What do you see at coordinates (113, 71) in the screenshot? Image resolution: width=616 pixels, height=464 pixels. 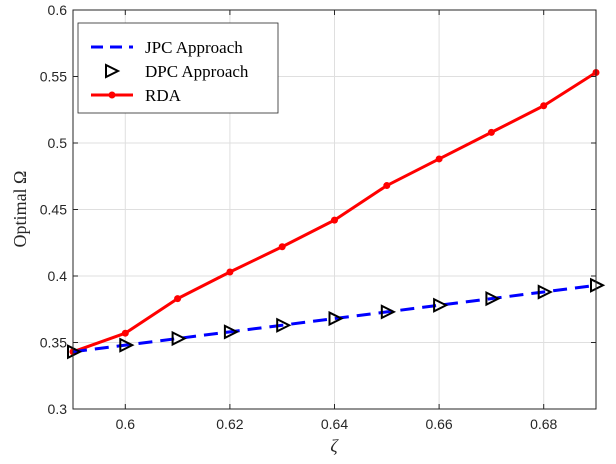 I see `legend-swatch-dpc` at bounding box center [113, 71].